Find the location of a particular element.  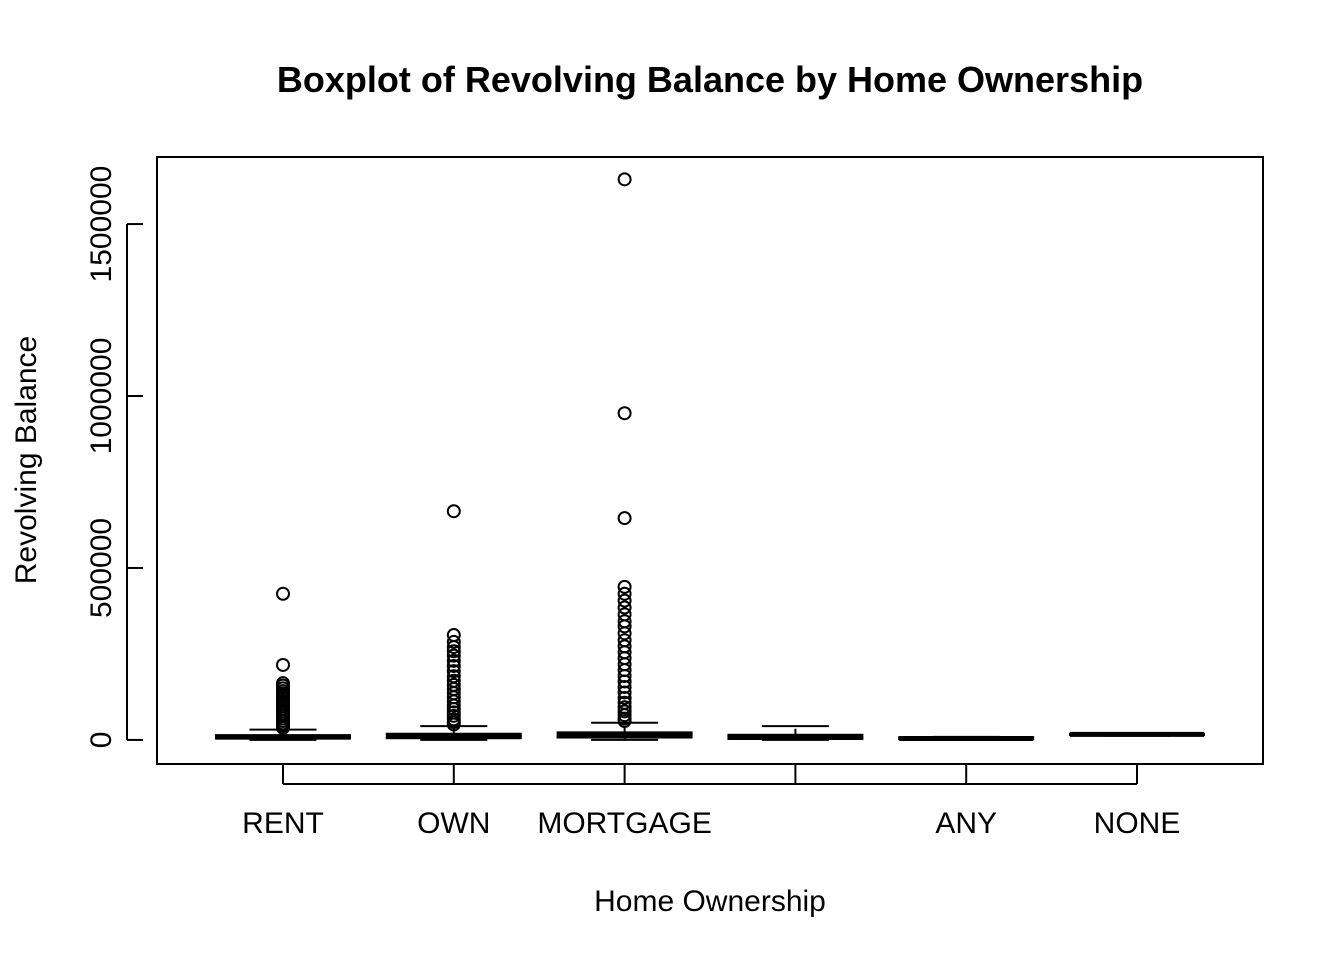

x-tick-label: MORTGAGE is located at coordinates (624, 823).